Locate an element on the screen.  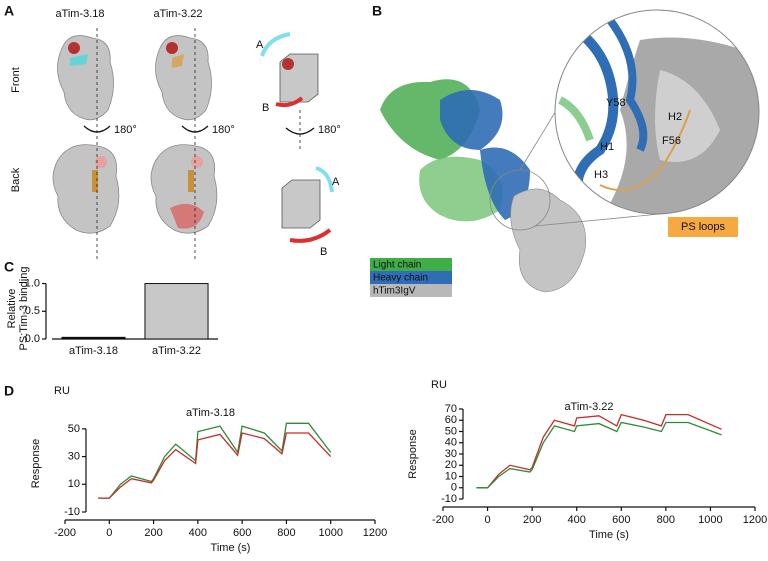
residue-label: H2 is located at coordinates (675, 117).